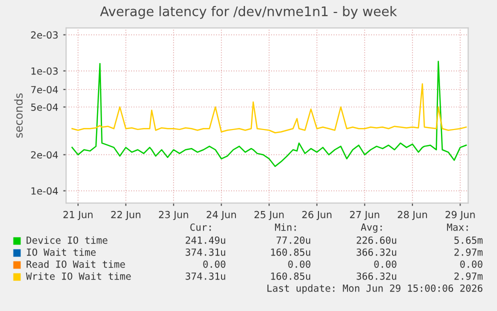 The height and width of the screenshot is (311, 497). I want to click on y-tick-label: 2e-04, so click(44, 155).